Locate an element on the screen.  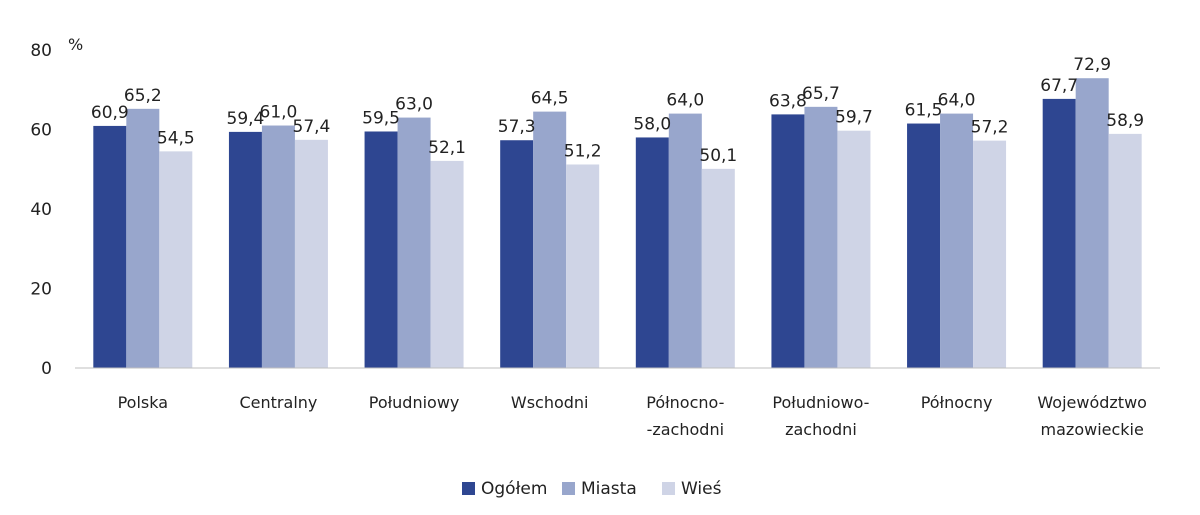
category-label: Południowo- is located at coordinates (820, 402).